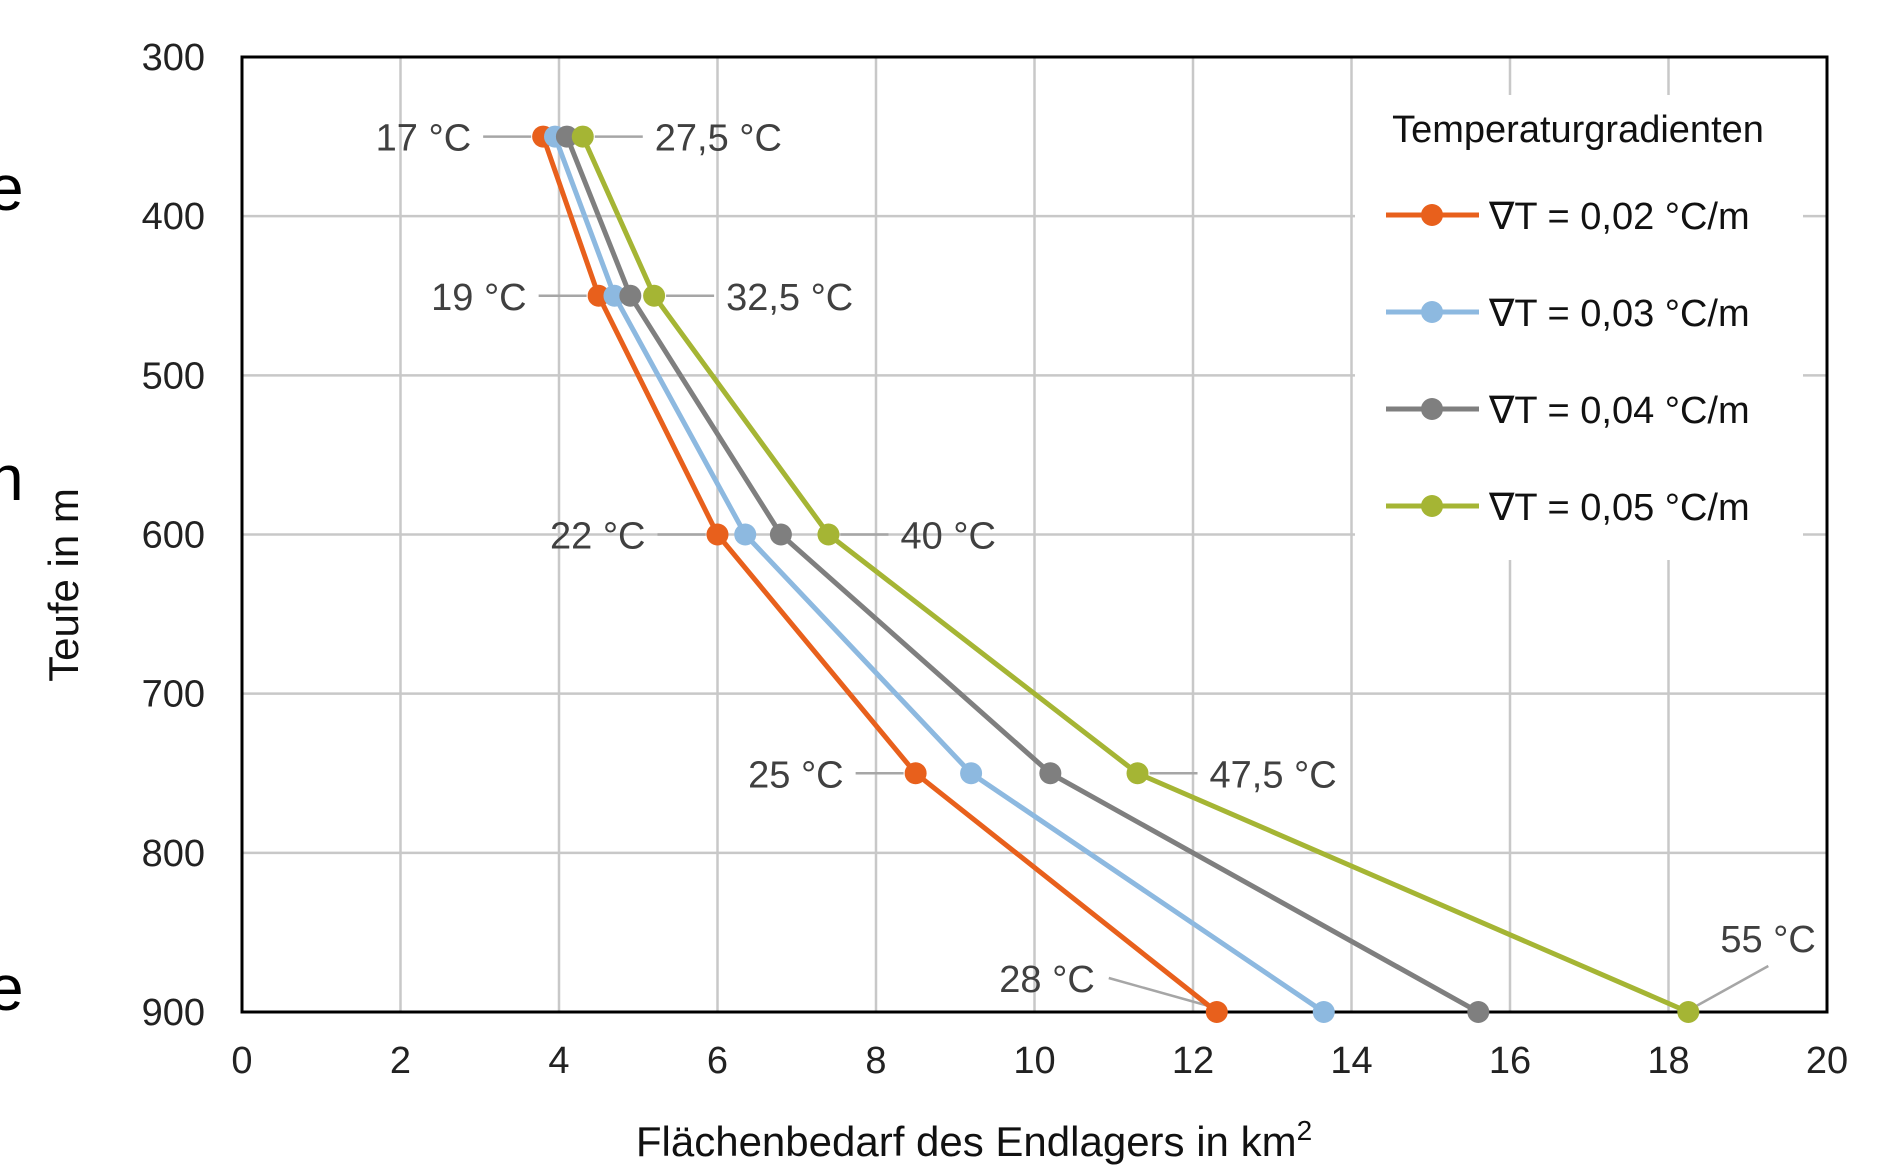  What do you see at coordinates (1305, 1130) in the screenshot?
I see `x-axis-label-superscript: 2` at bounding box center [1305, 1130].